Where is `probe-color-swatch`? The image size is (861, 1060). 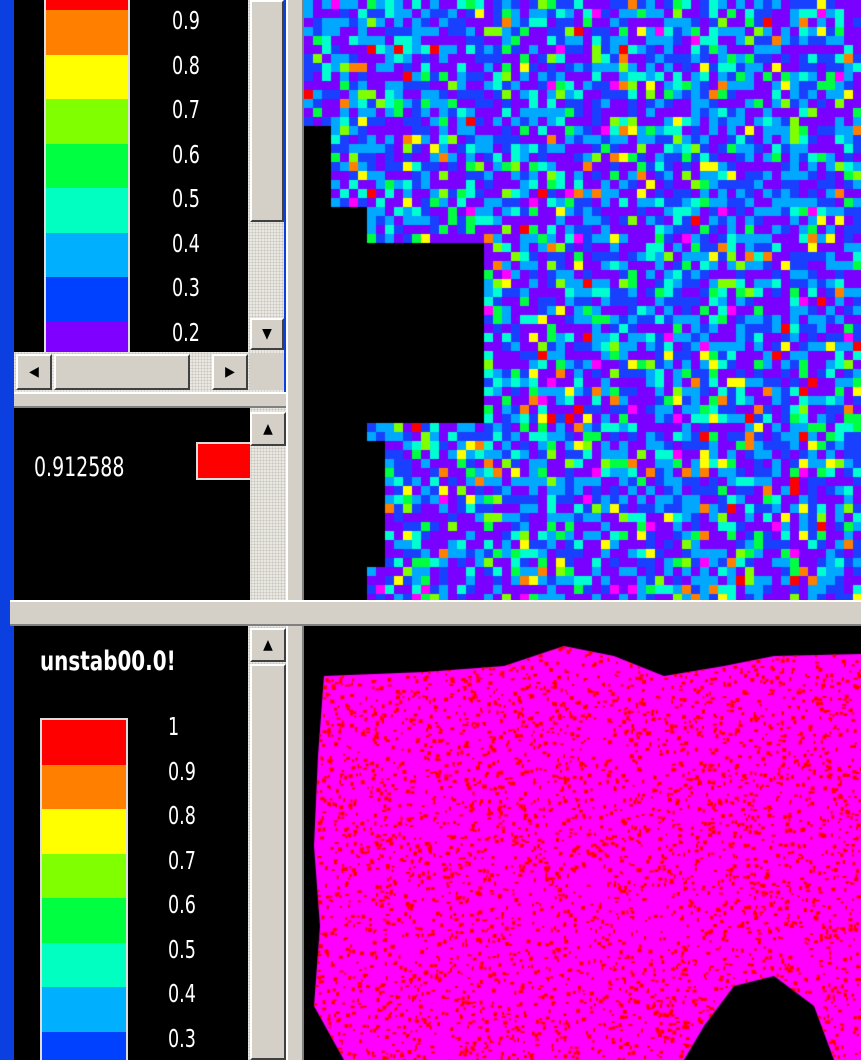 probe-color-swatch is located at coordinates (223, 461).